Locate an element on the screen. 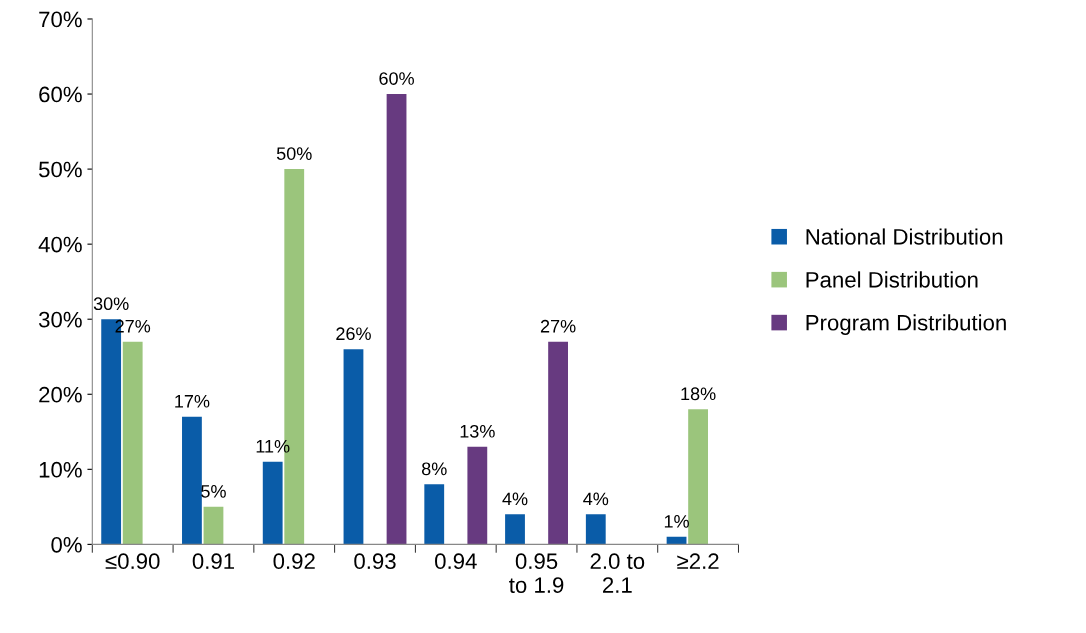  data-label: 30% is located at coordinates (111, 304).